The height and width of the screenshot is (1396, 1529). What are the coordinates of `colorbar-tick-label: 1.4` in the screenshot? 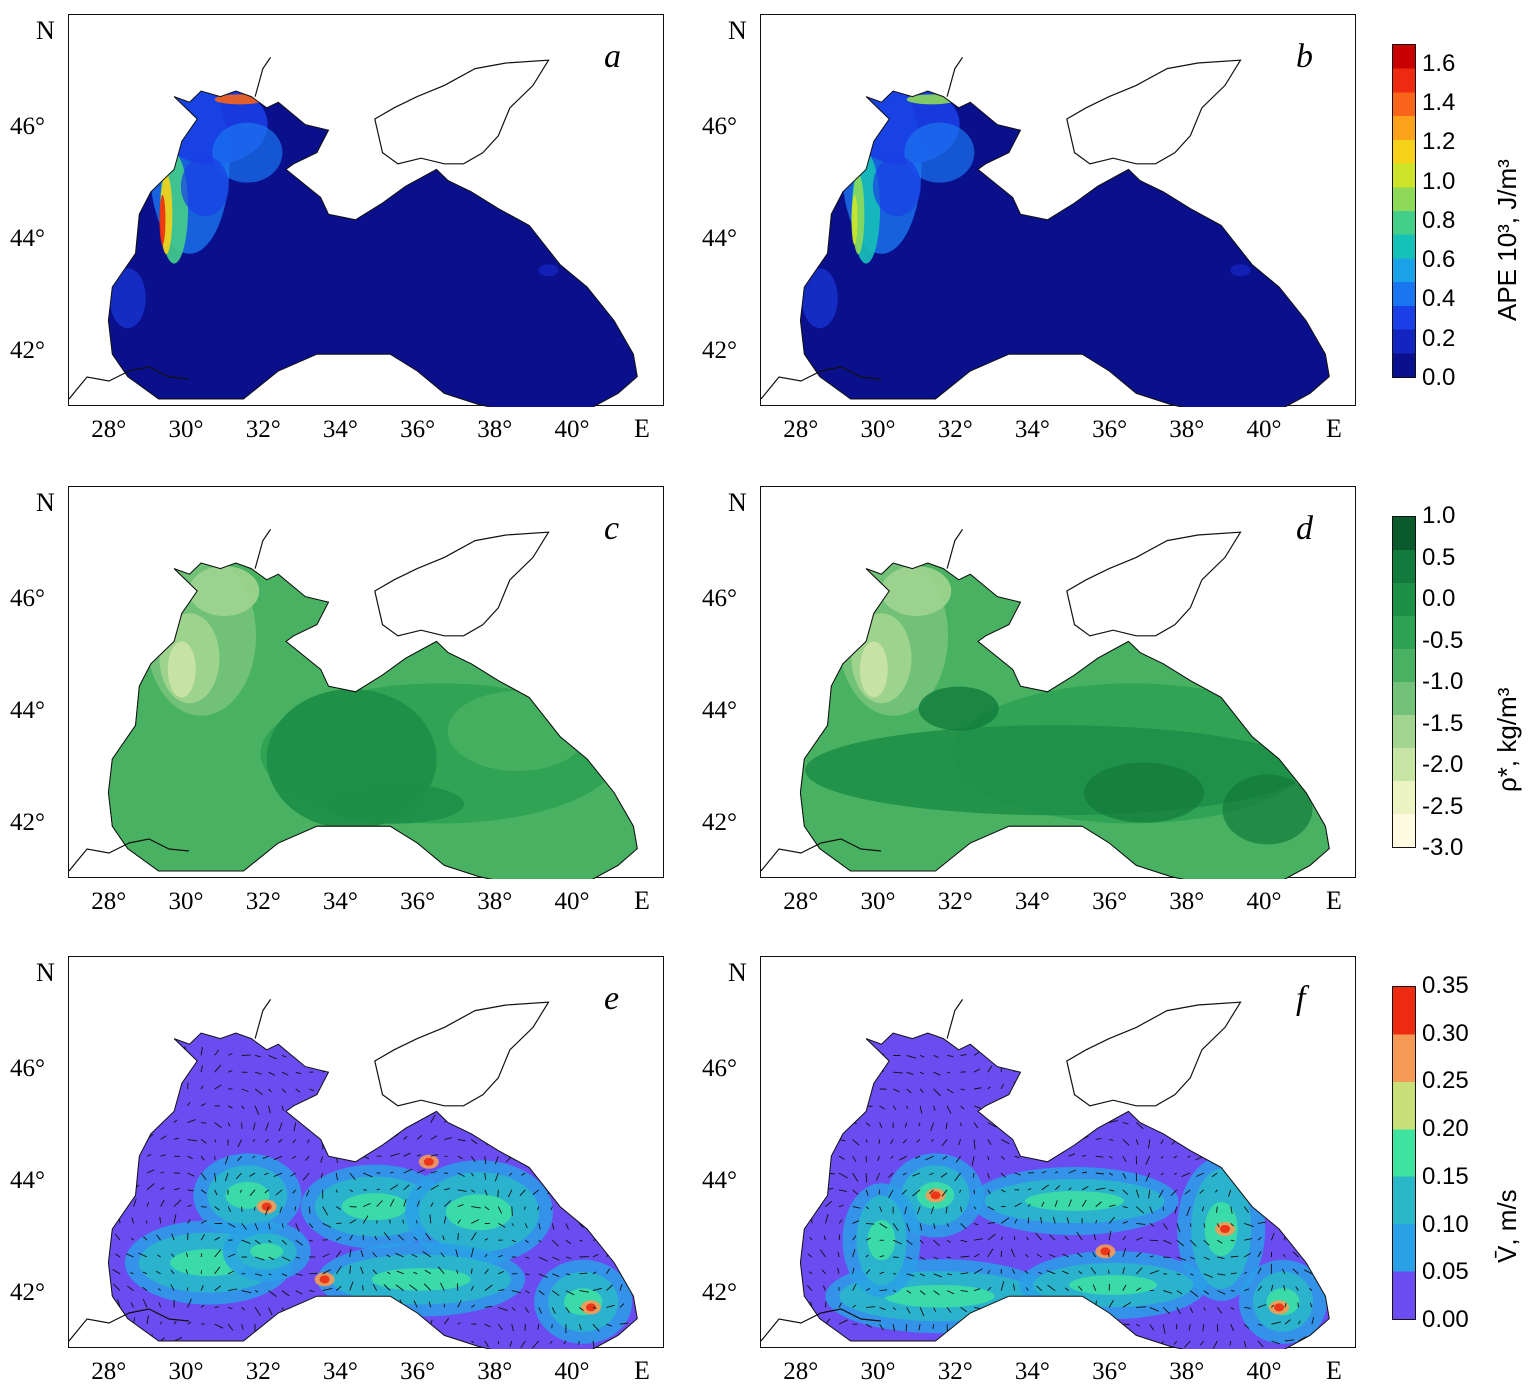 It's located at (1439, 102).